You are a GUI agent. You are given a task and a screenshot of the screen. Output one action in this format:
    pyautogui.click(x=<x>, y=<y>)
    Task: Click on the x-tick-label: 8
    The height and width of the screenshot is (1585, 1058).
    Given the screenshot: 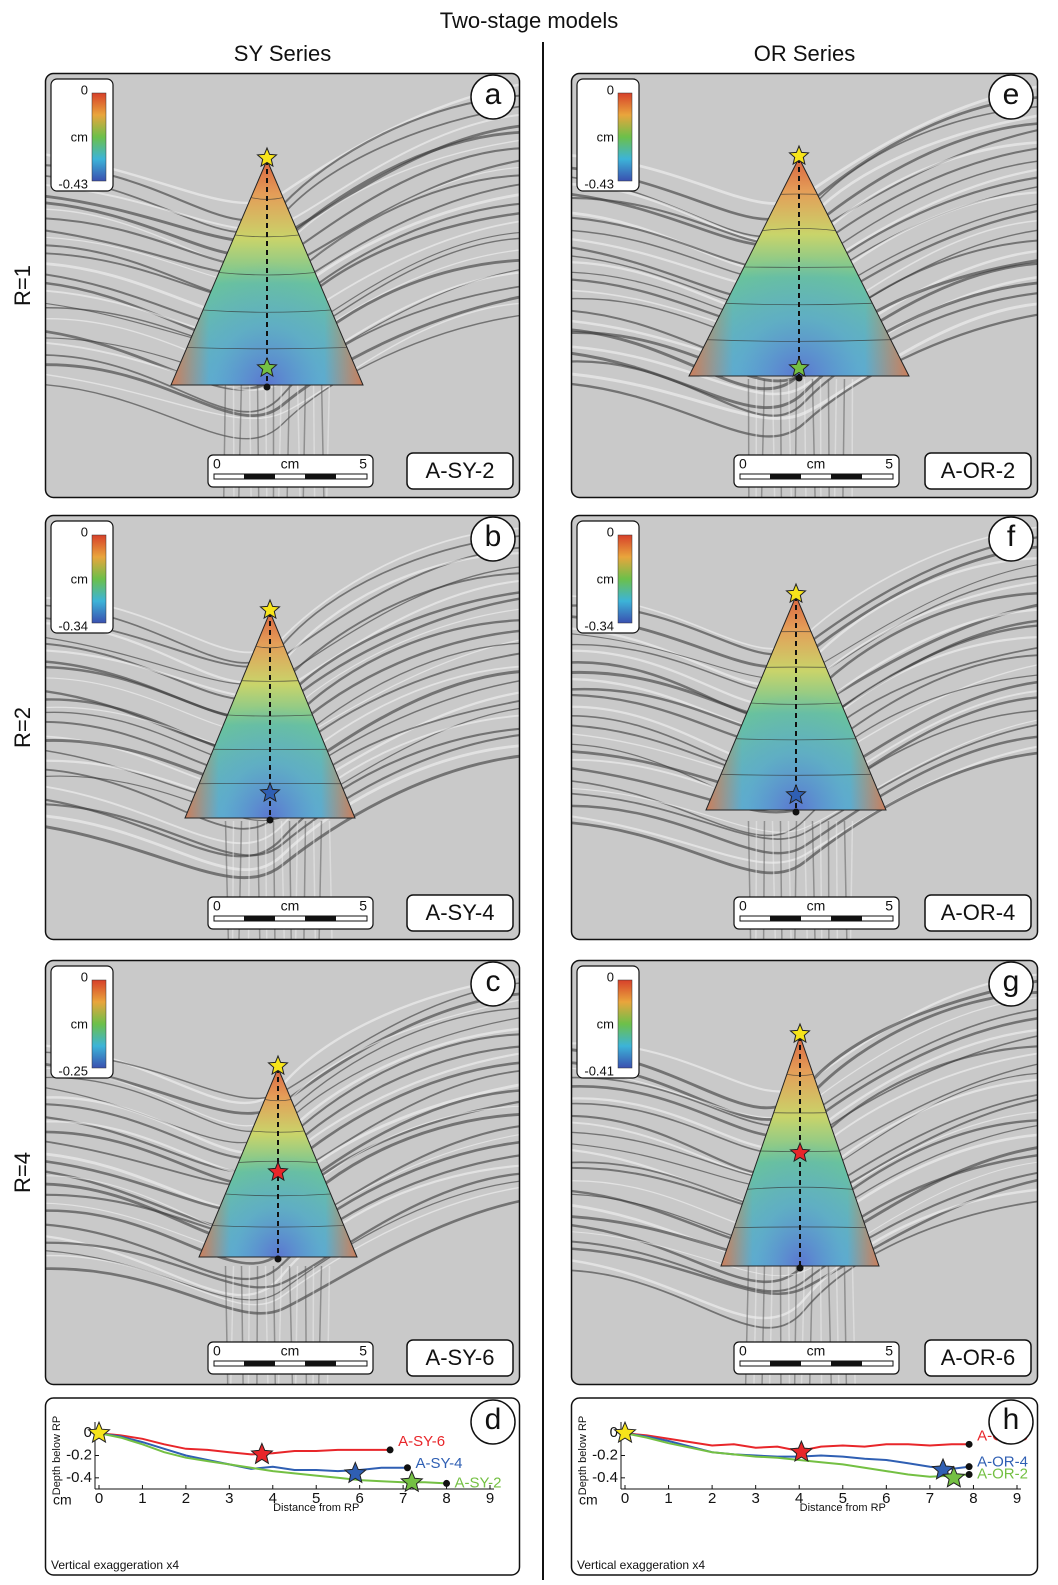 What is the action you would take?
    pyautogui.click(x=446, y=1498)
    